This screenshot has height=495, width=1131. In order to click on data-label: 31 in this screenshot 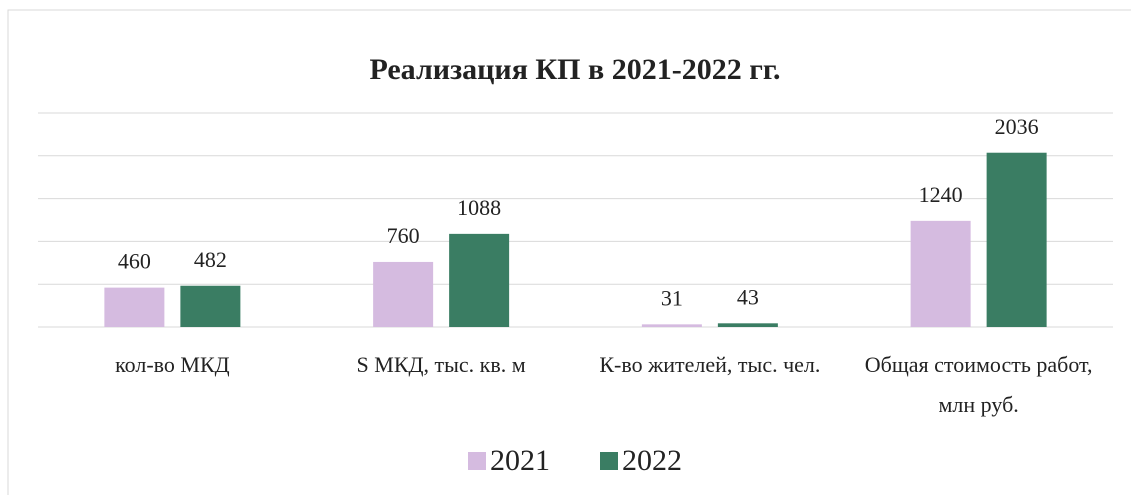, I will do `click(672, 297)`.